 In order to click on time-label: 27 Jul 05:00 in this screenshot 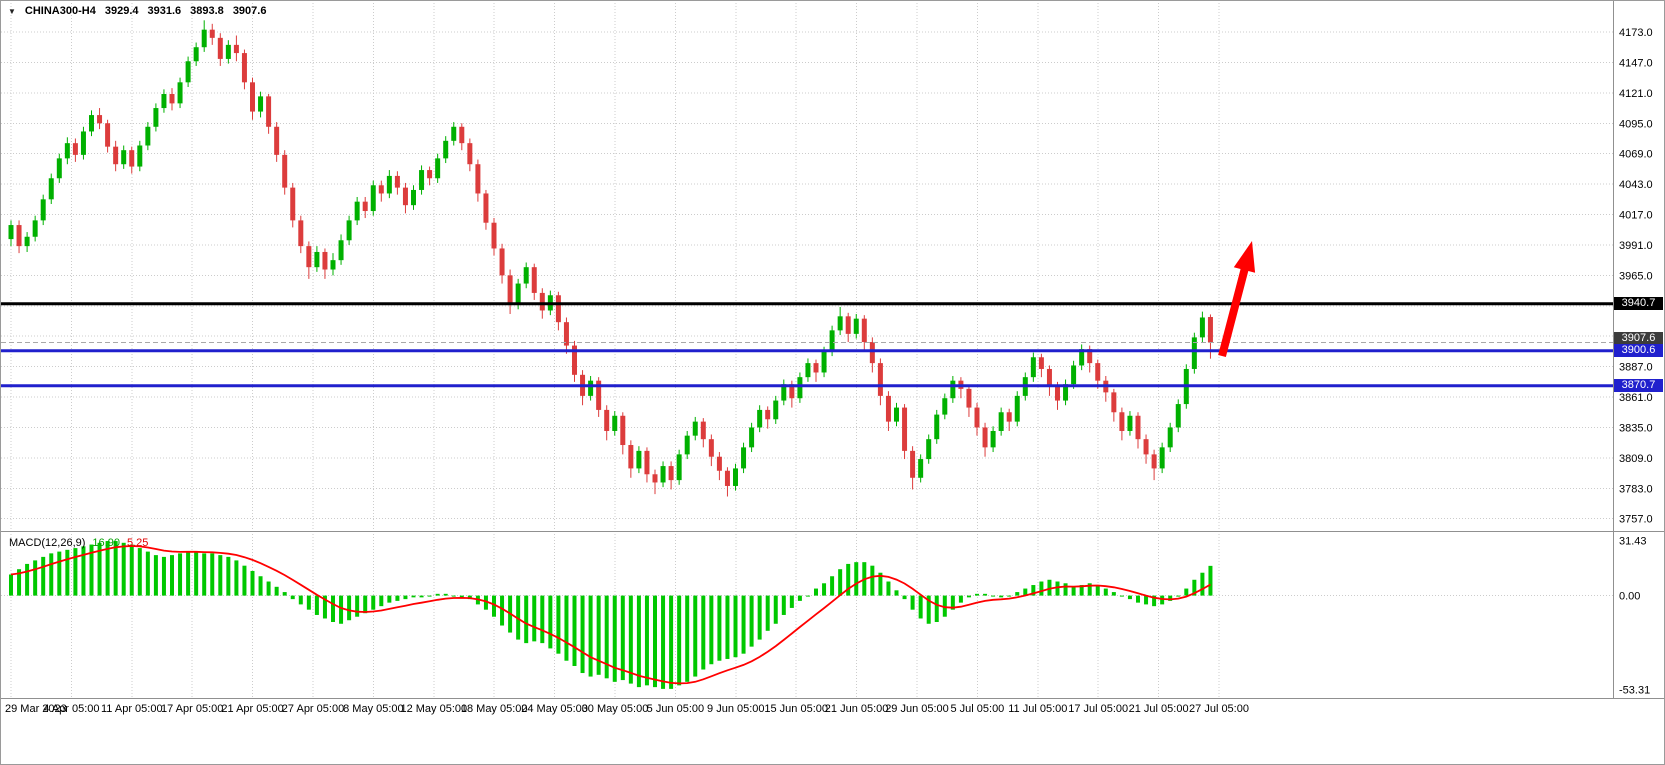, I will do `click(1219, 709)`.